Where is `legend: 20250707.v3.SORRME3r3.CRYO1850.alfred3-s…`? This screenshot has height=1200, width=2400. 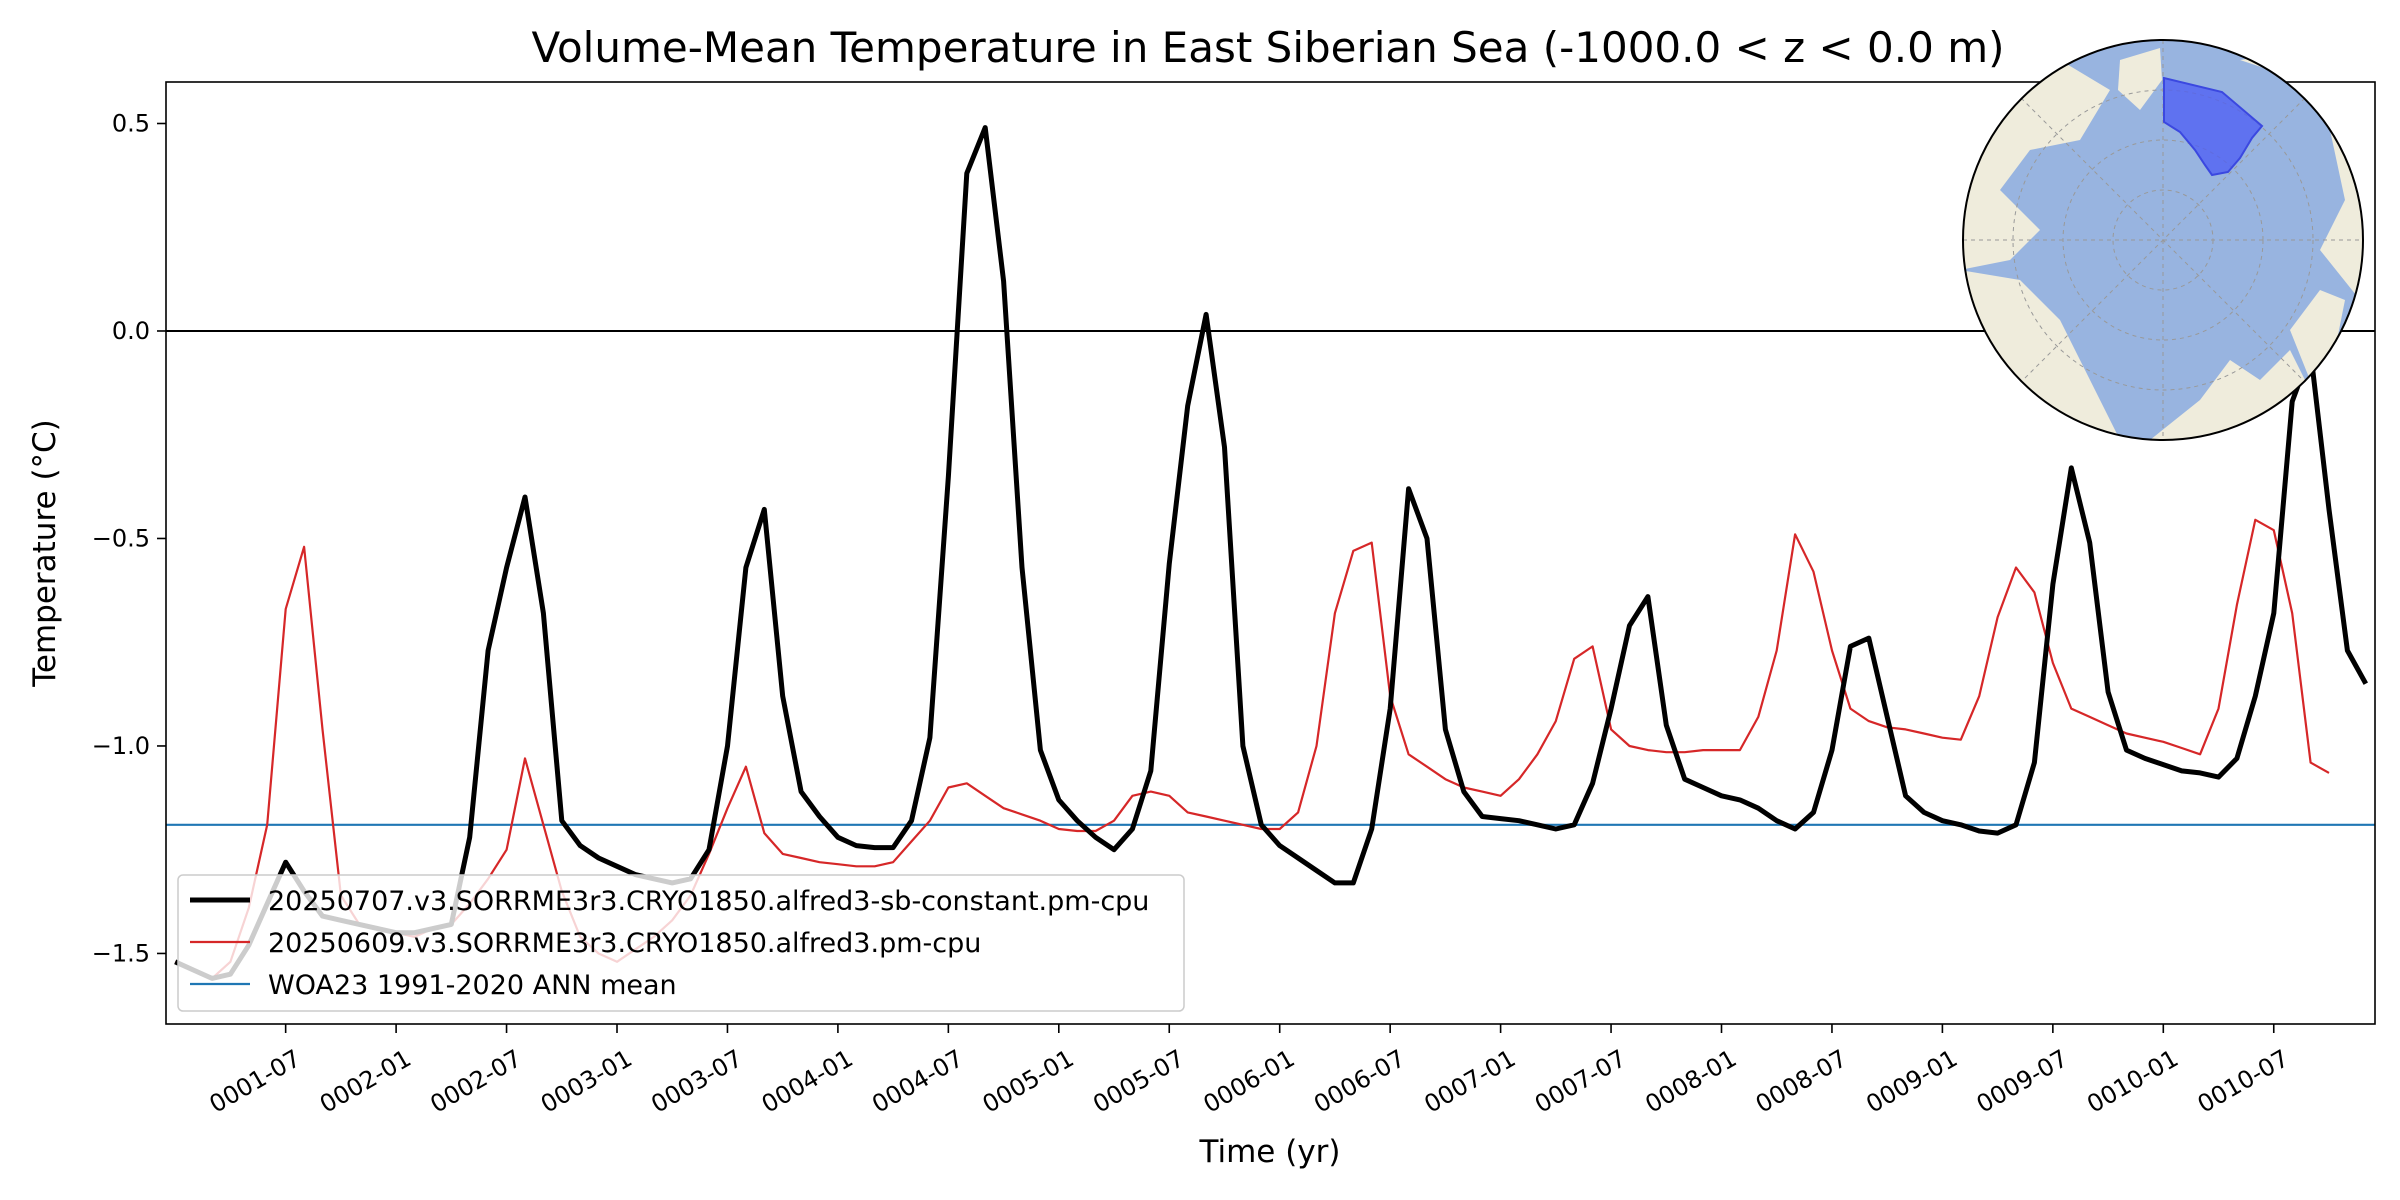
legend: 20250707.v3.SORRME3r3.CRYO1850.alfred3-s… is located at coordinates (681, 943).